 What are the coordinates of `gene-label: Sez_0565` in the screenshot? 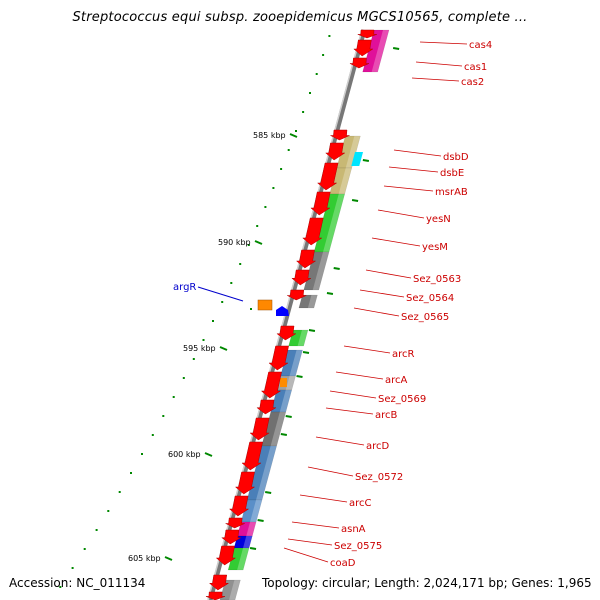 It's located at (425, 317).